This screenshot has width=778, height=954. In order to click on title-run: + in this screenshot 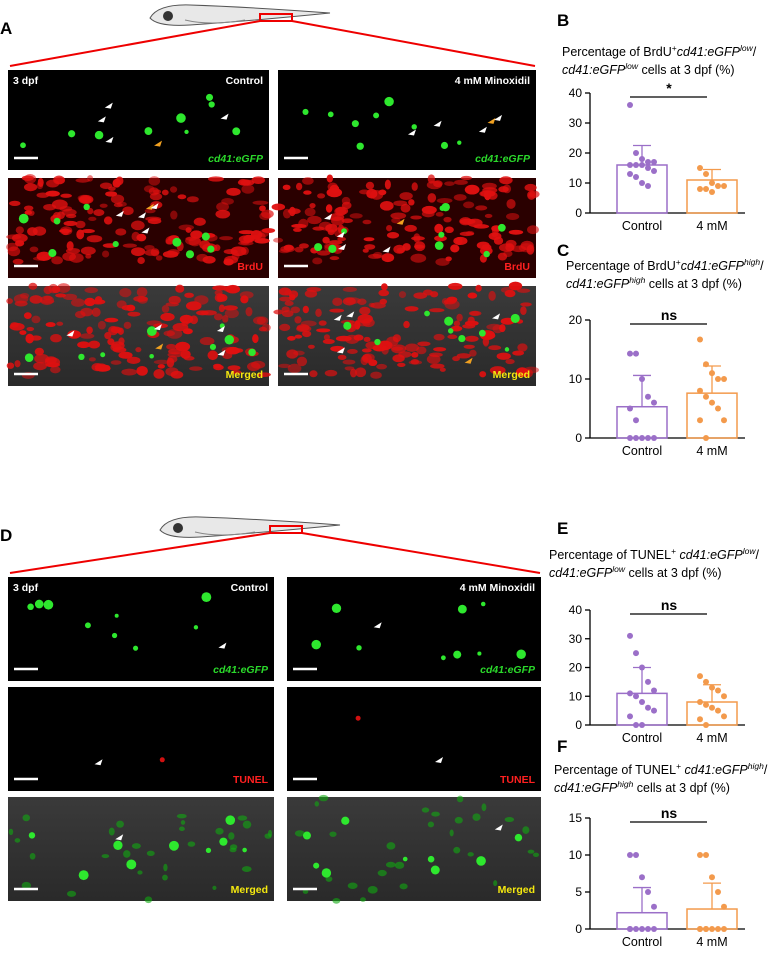, I will do `click(674, 48)`.